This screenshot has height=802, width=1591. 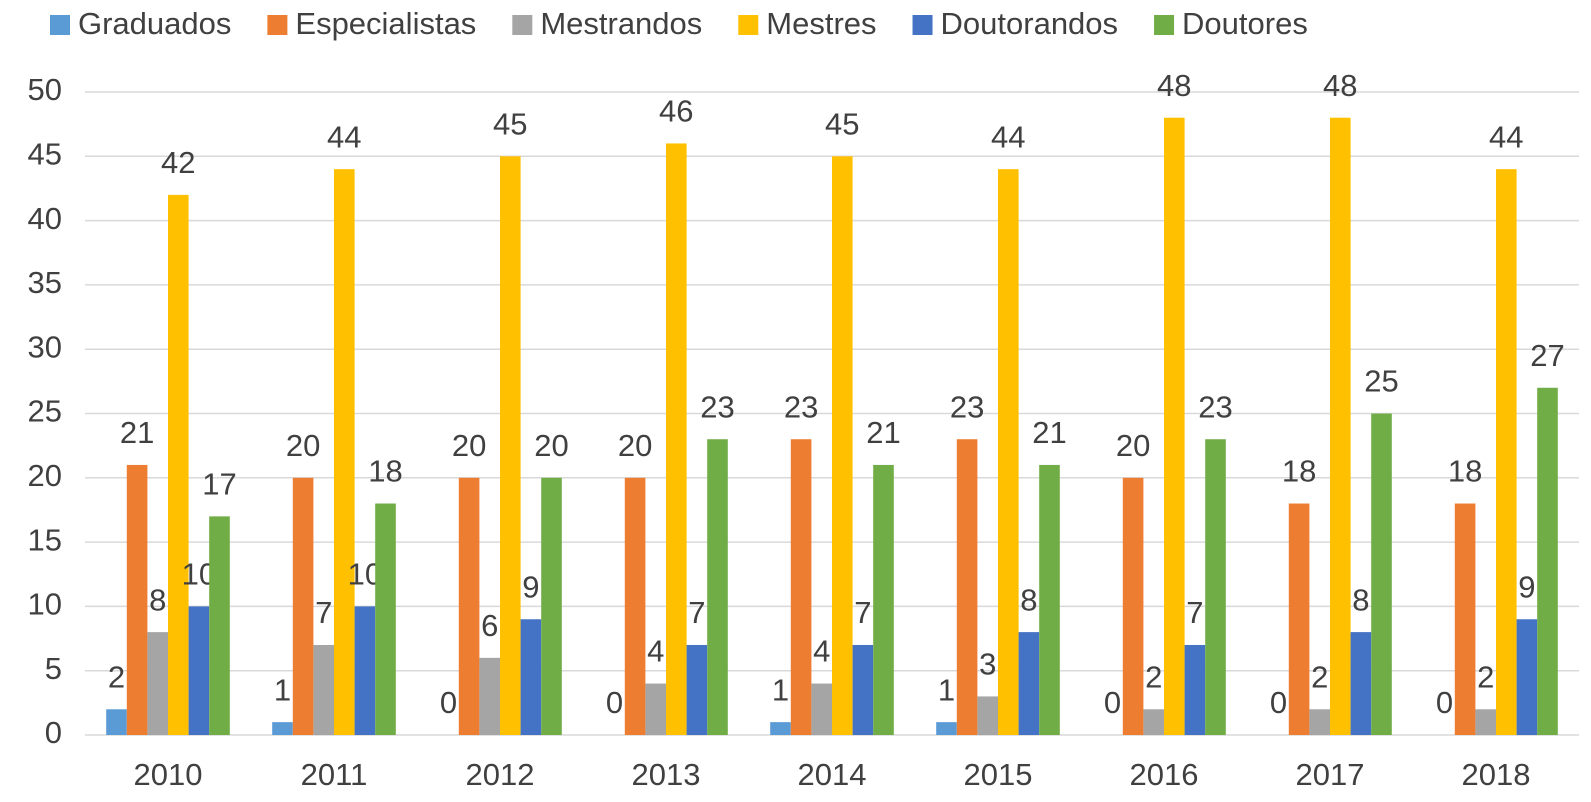 What do you see at coordinates (45, 539) in the screenshot?
I see `y-tick-label: 15` at bounding box center [45, 539].